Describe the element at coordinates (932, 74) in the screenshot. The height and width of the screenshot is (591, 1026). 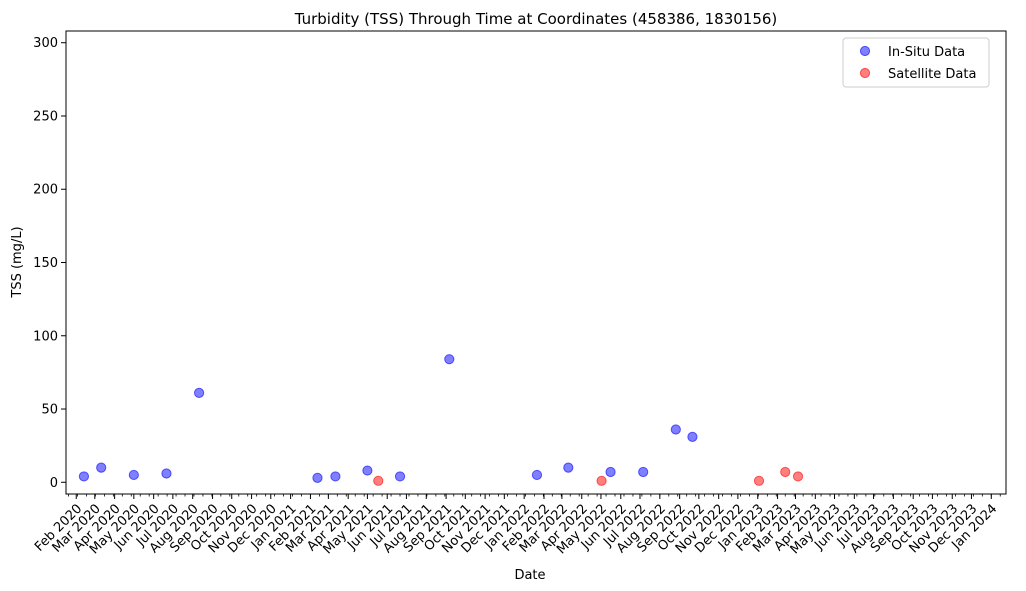
I see `legend-label-satellite: Satellite Data` at that location.